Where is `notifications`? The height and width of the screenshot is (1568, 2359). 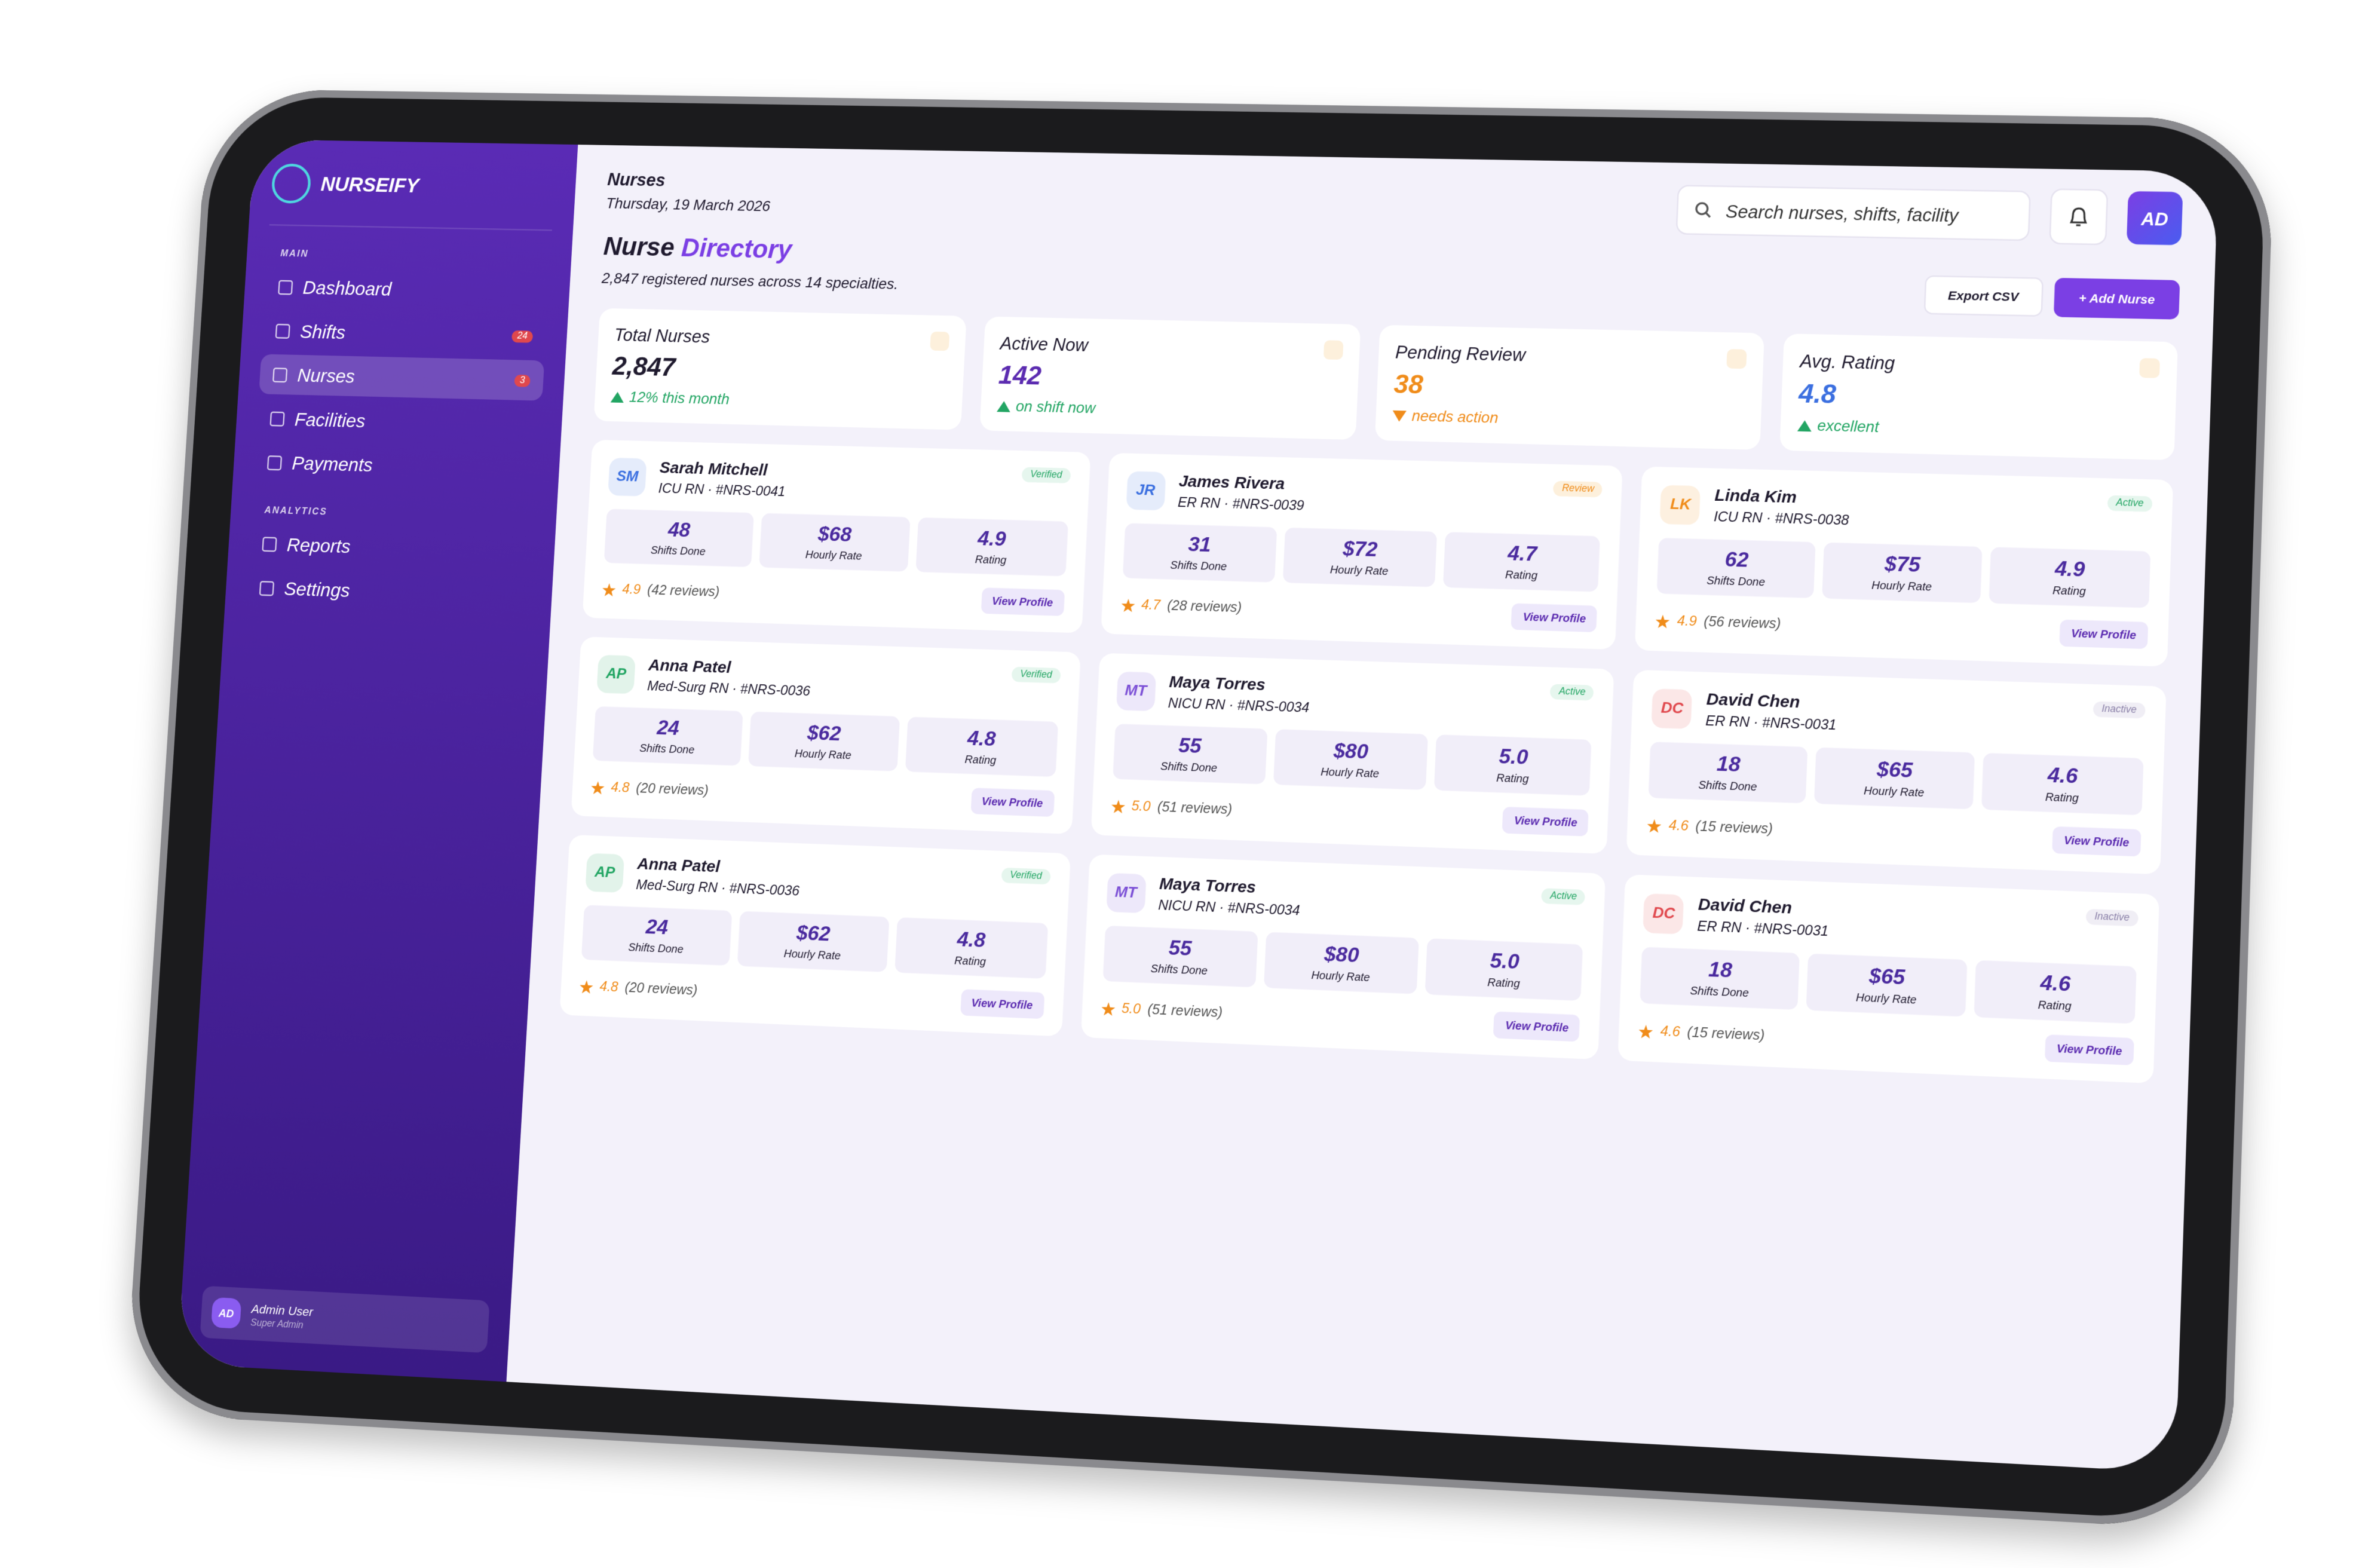 notifications is located at coordinates (2078, 217).